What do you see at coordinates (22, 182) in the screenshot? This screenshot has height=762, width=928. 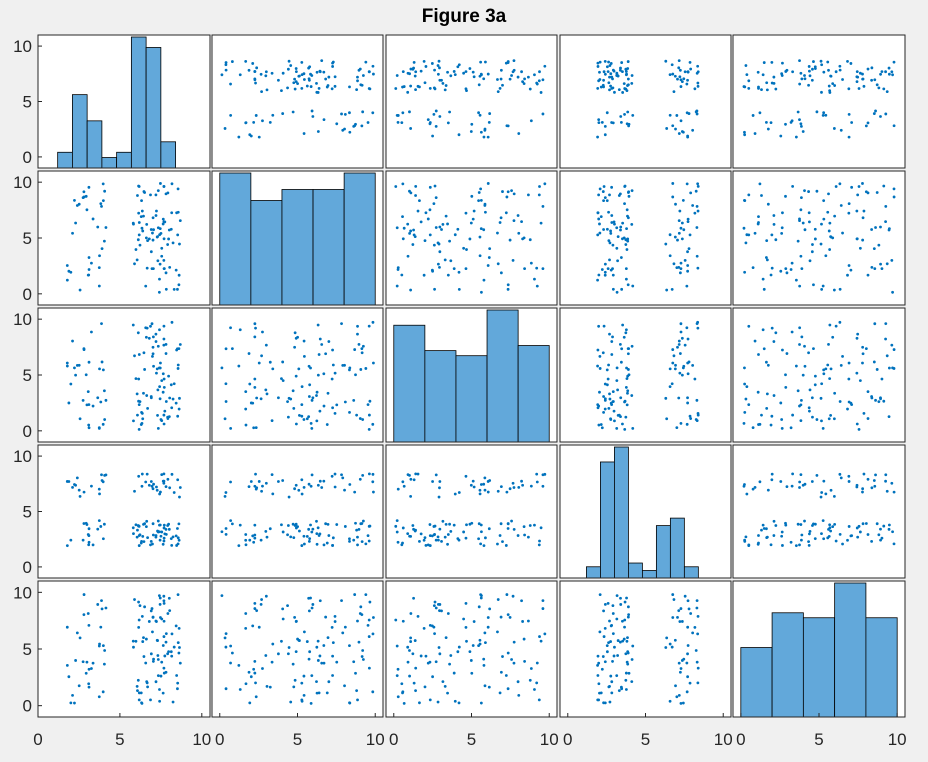 I see `y-tick-label: 10` at bounding box center [22, 182].